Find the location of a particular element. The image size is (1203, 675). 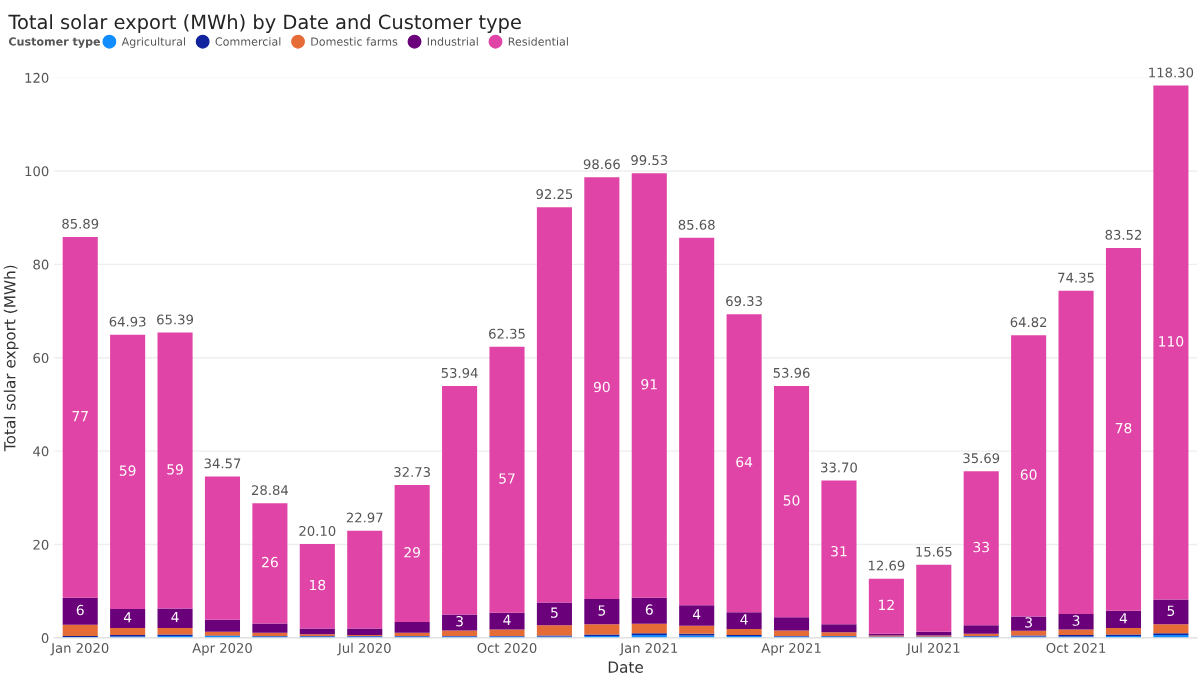

total-label: 53.94 is located at coordinates (459, 372).